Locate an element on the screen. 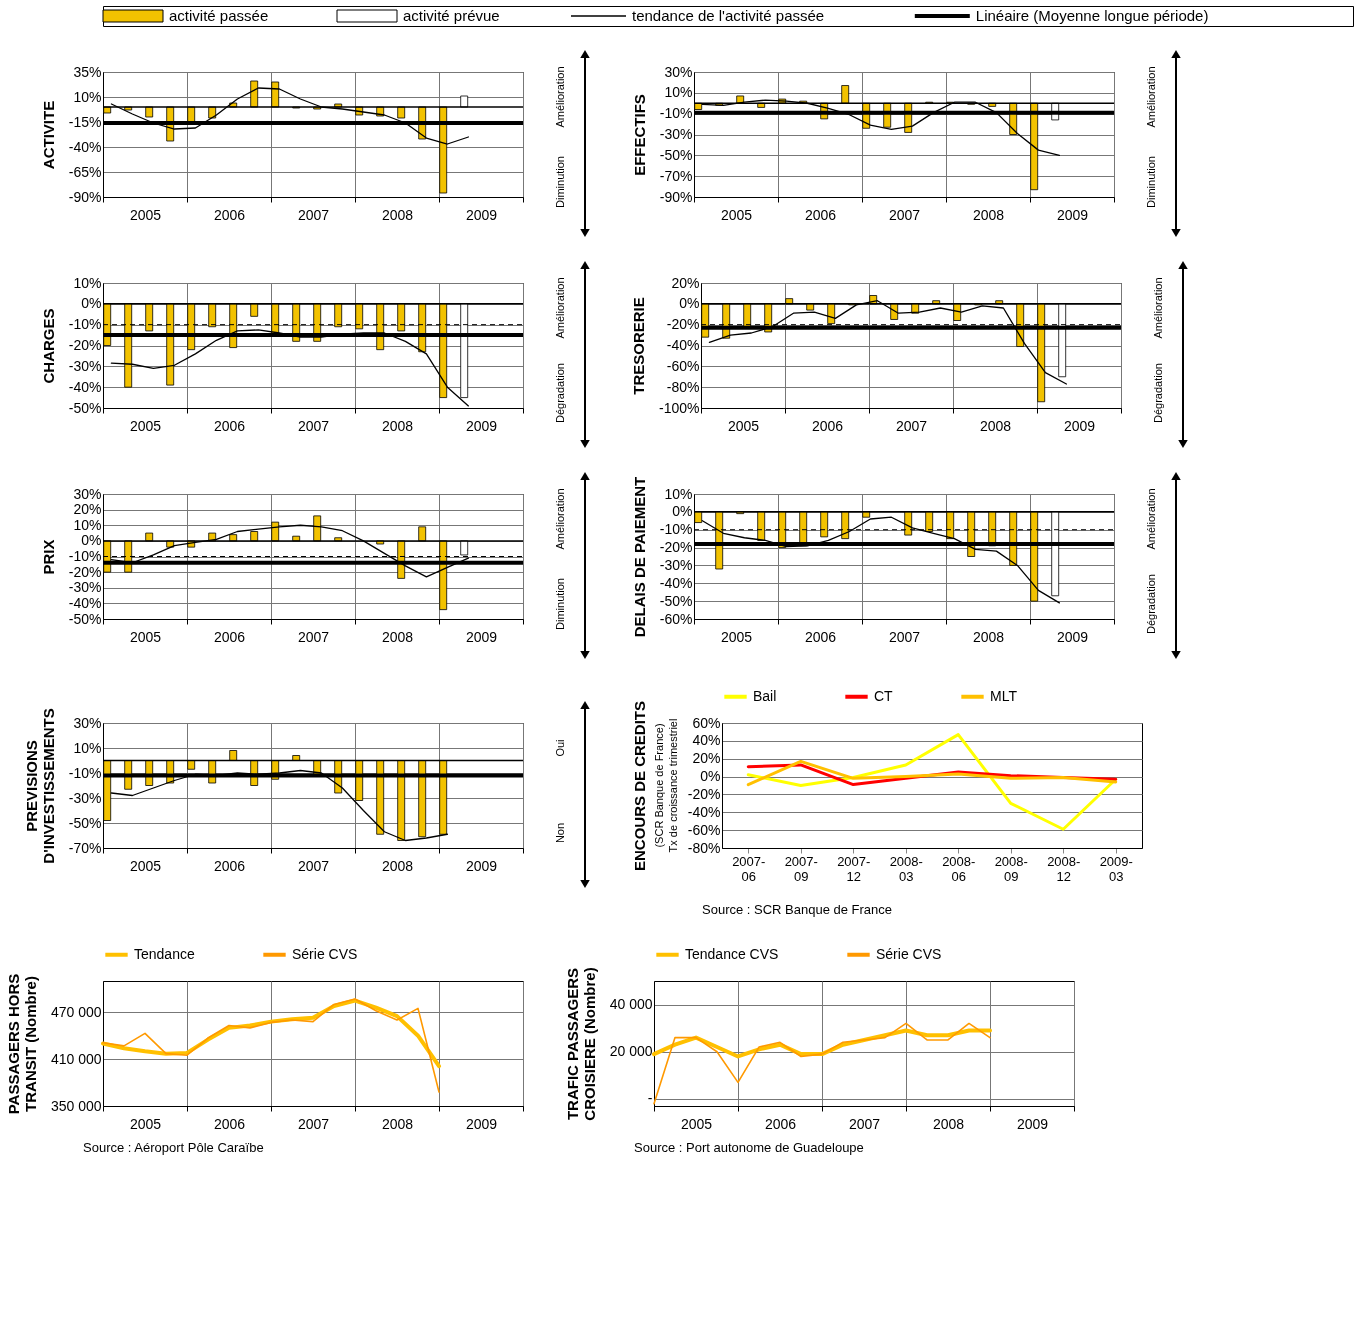 This screenshot has height=1341, width=1367. x-tick-label: 2007-06 is located at coordinates (749, 868).